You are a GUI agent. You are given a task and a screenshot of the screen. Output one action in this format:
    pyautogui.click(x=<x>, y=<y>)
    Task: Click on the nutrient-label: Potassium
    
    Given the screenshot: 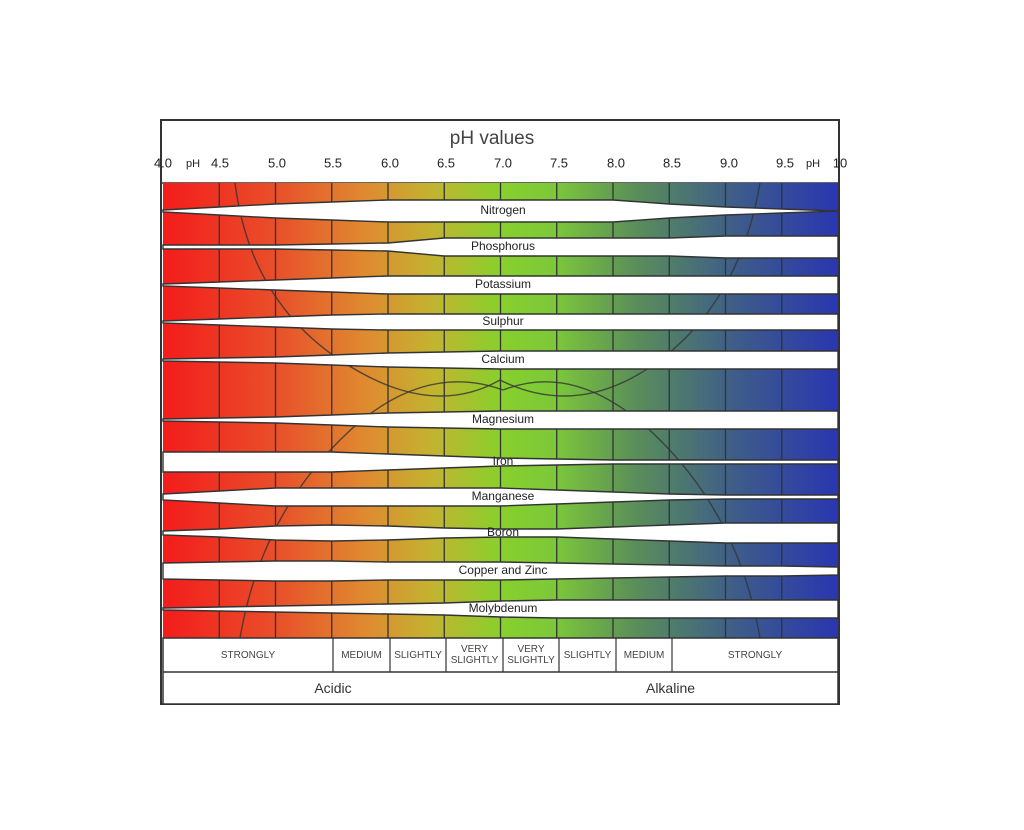 What is the action you would take?
    pyautogui.click(x=503, y=284)
    